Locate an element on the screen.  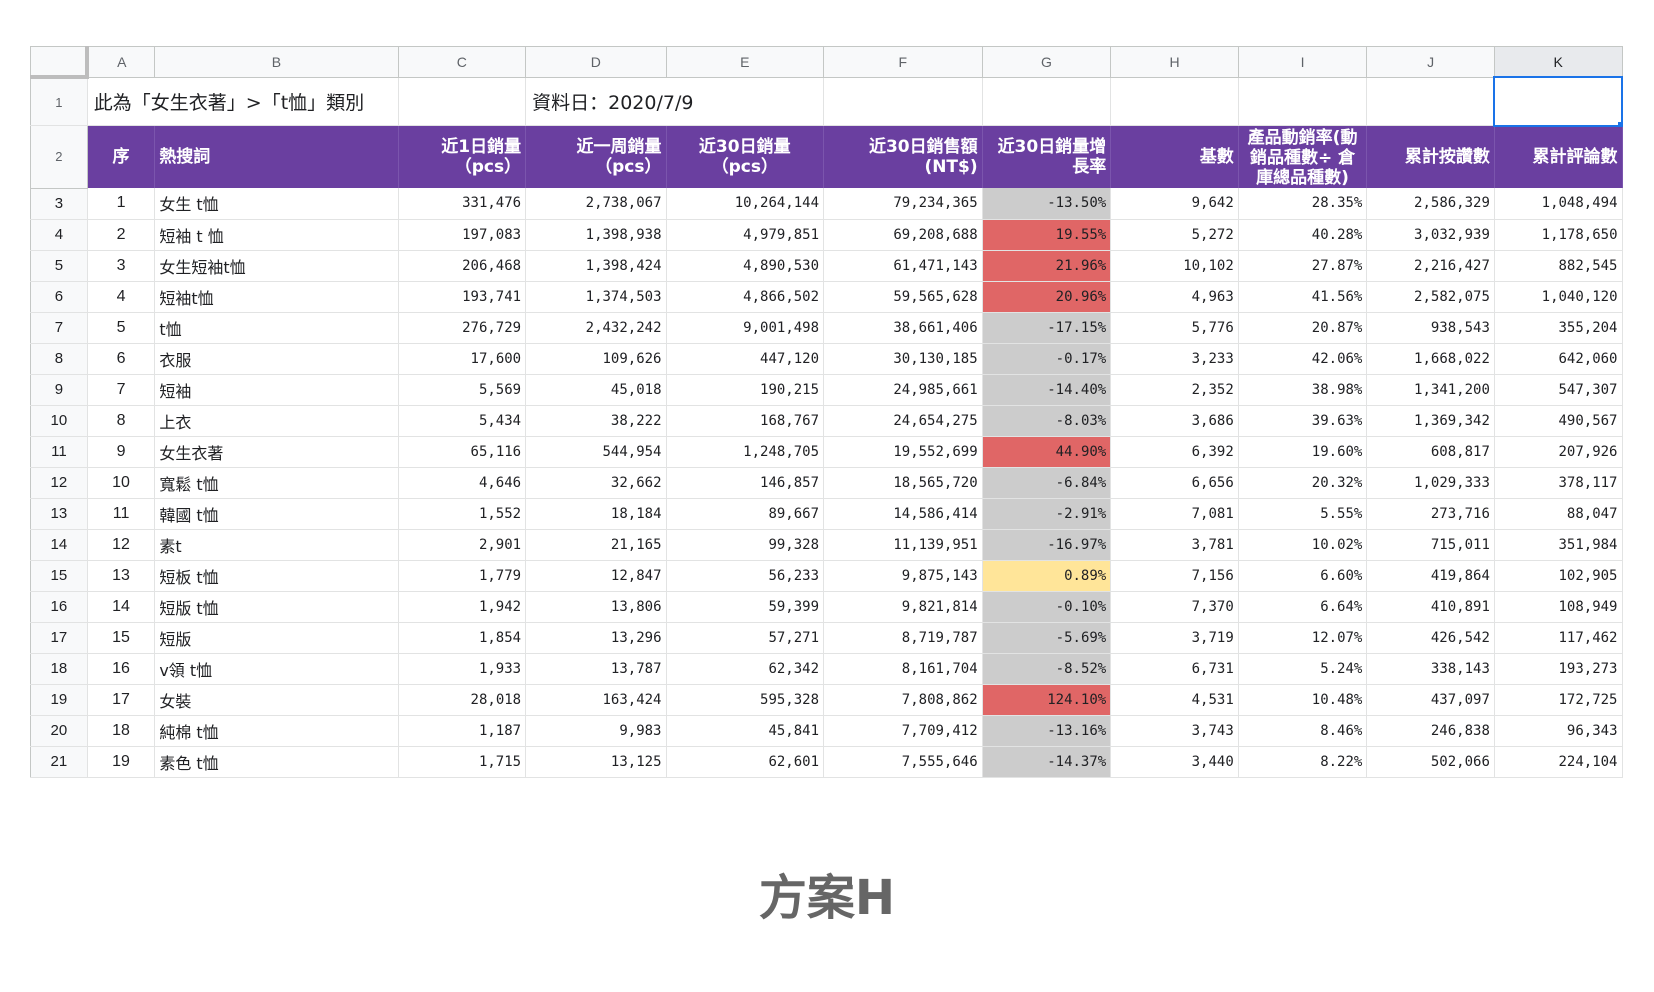
30day-sales-cell: 168,767 is located at coordinates (745, 421).